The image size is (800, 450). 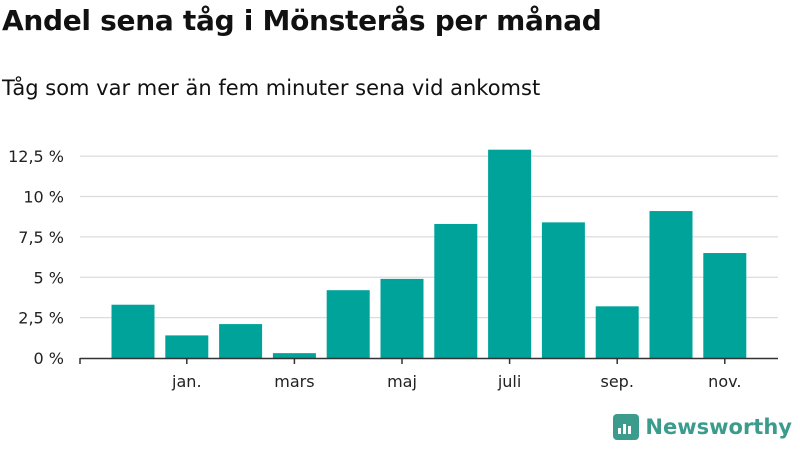 I want to click on y-tick-label: 10 %, so click(x=43, y=197).